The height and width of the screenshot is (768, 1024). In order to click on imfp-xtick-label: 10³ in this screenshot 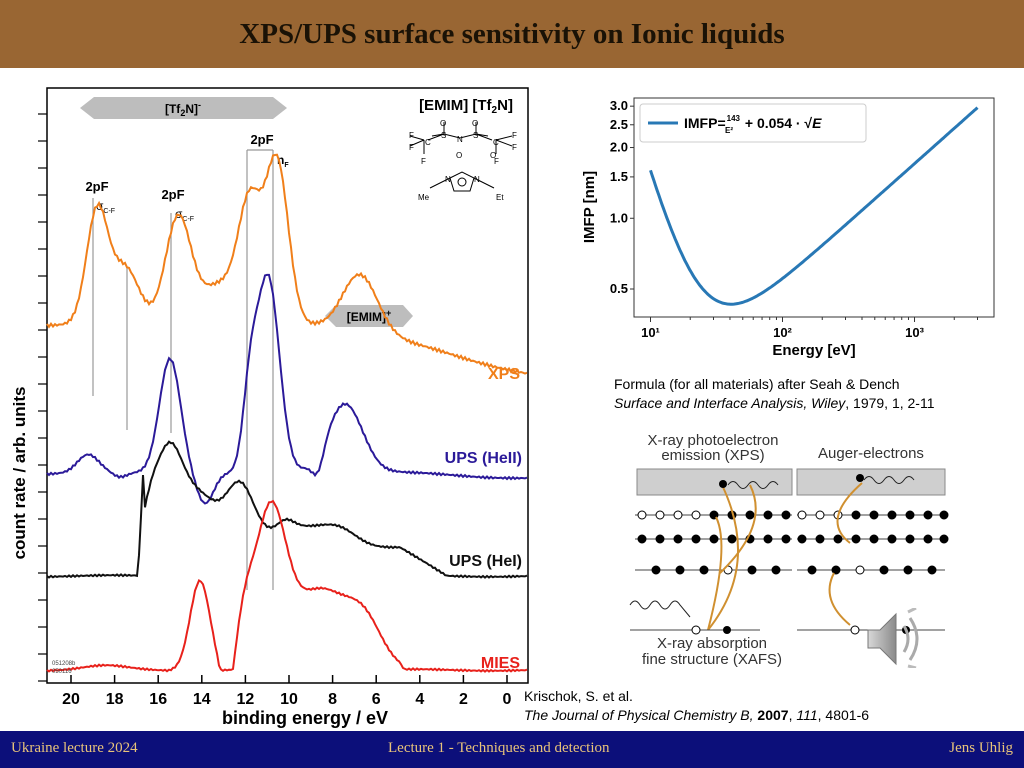, I will do `click(914, 332)`.